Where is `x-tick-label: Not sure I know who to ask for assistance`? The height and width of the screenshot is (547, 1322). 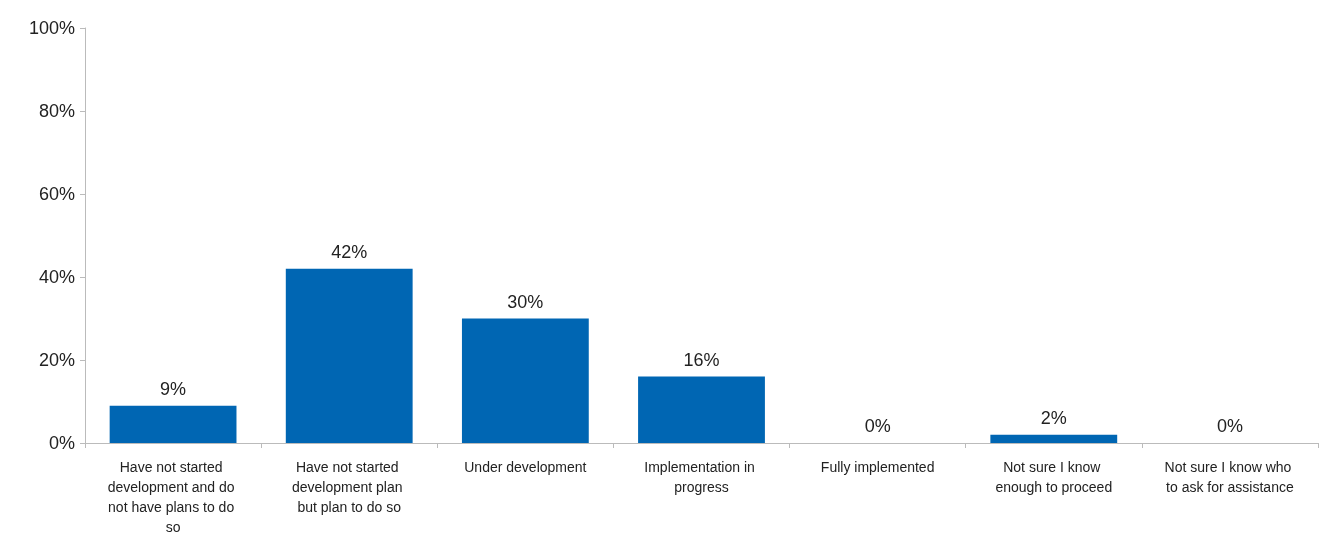 x-tick-label: Not sure I know who to ask for assistance is located at coordinates (1230, 477).